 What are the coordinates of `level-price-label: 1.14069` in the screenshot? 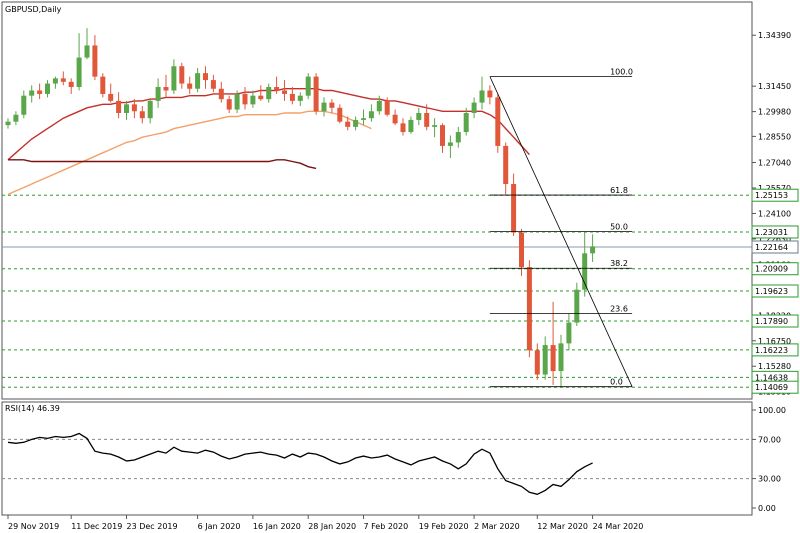 It's located at (771, 387).